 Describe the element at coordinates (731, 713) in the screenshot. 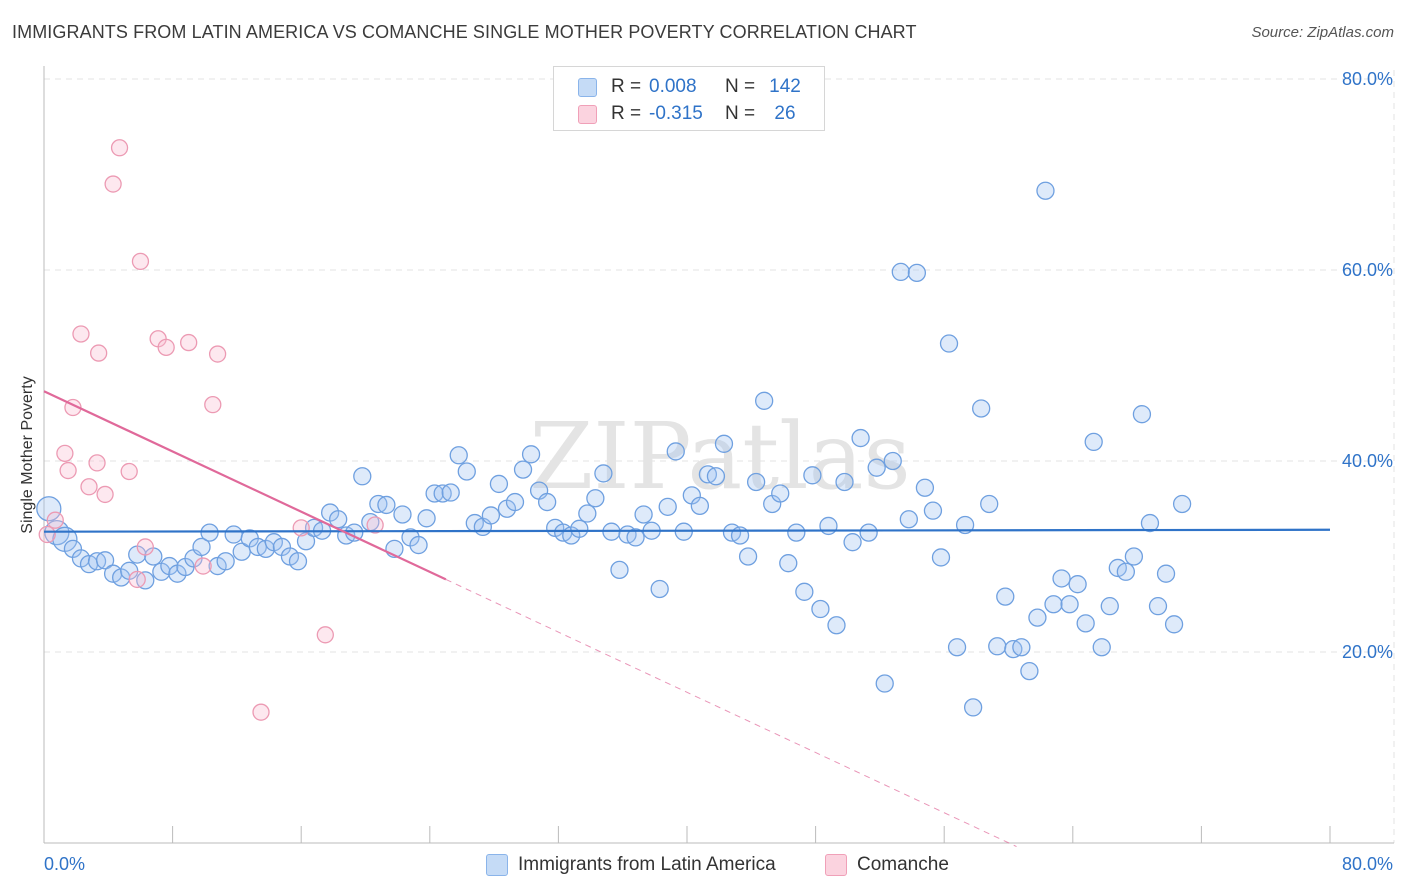

I see `trend-line-comanche-extension` at that location.